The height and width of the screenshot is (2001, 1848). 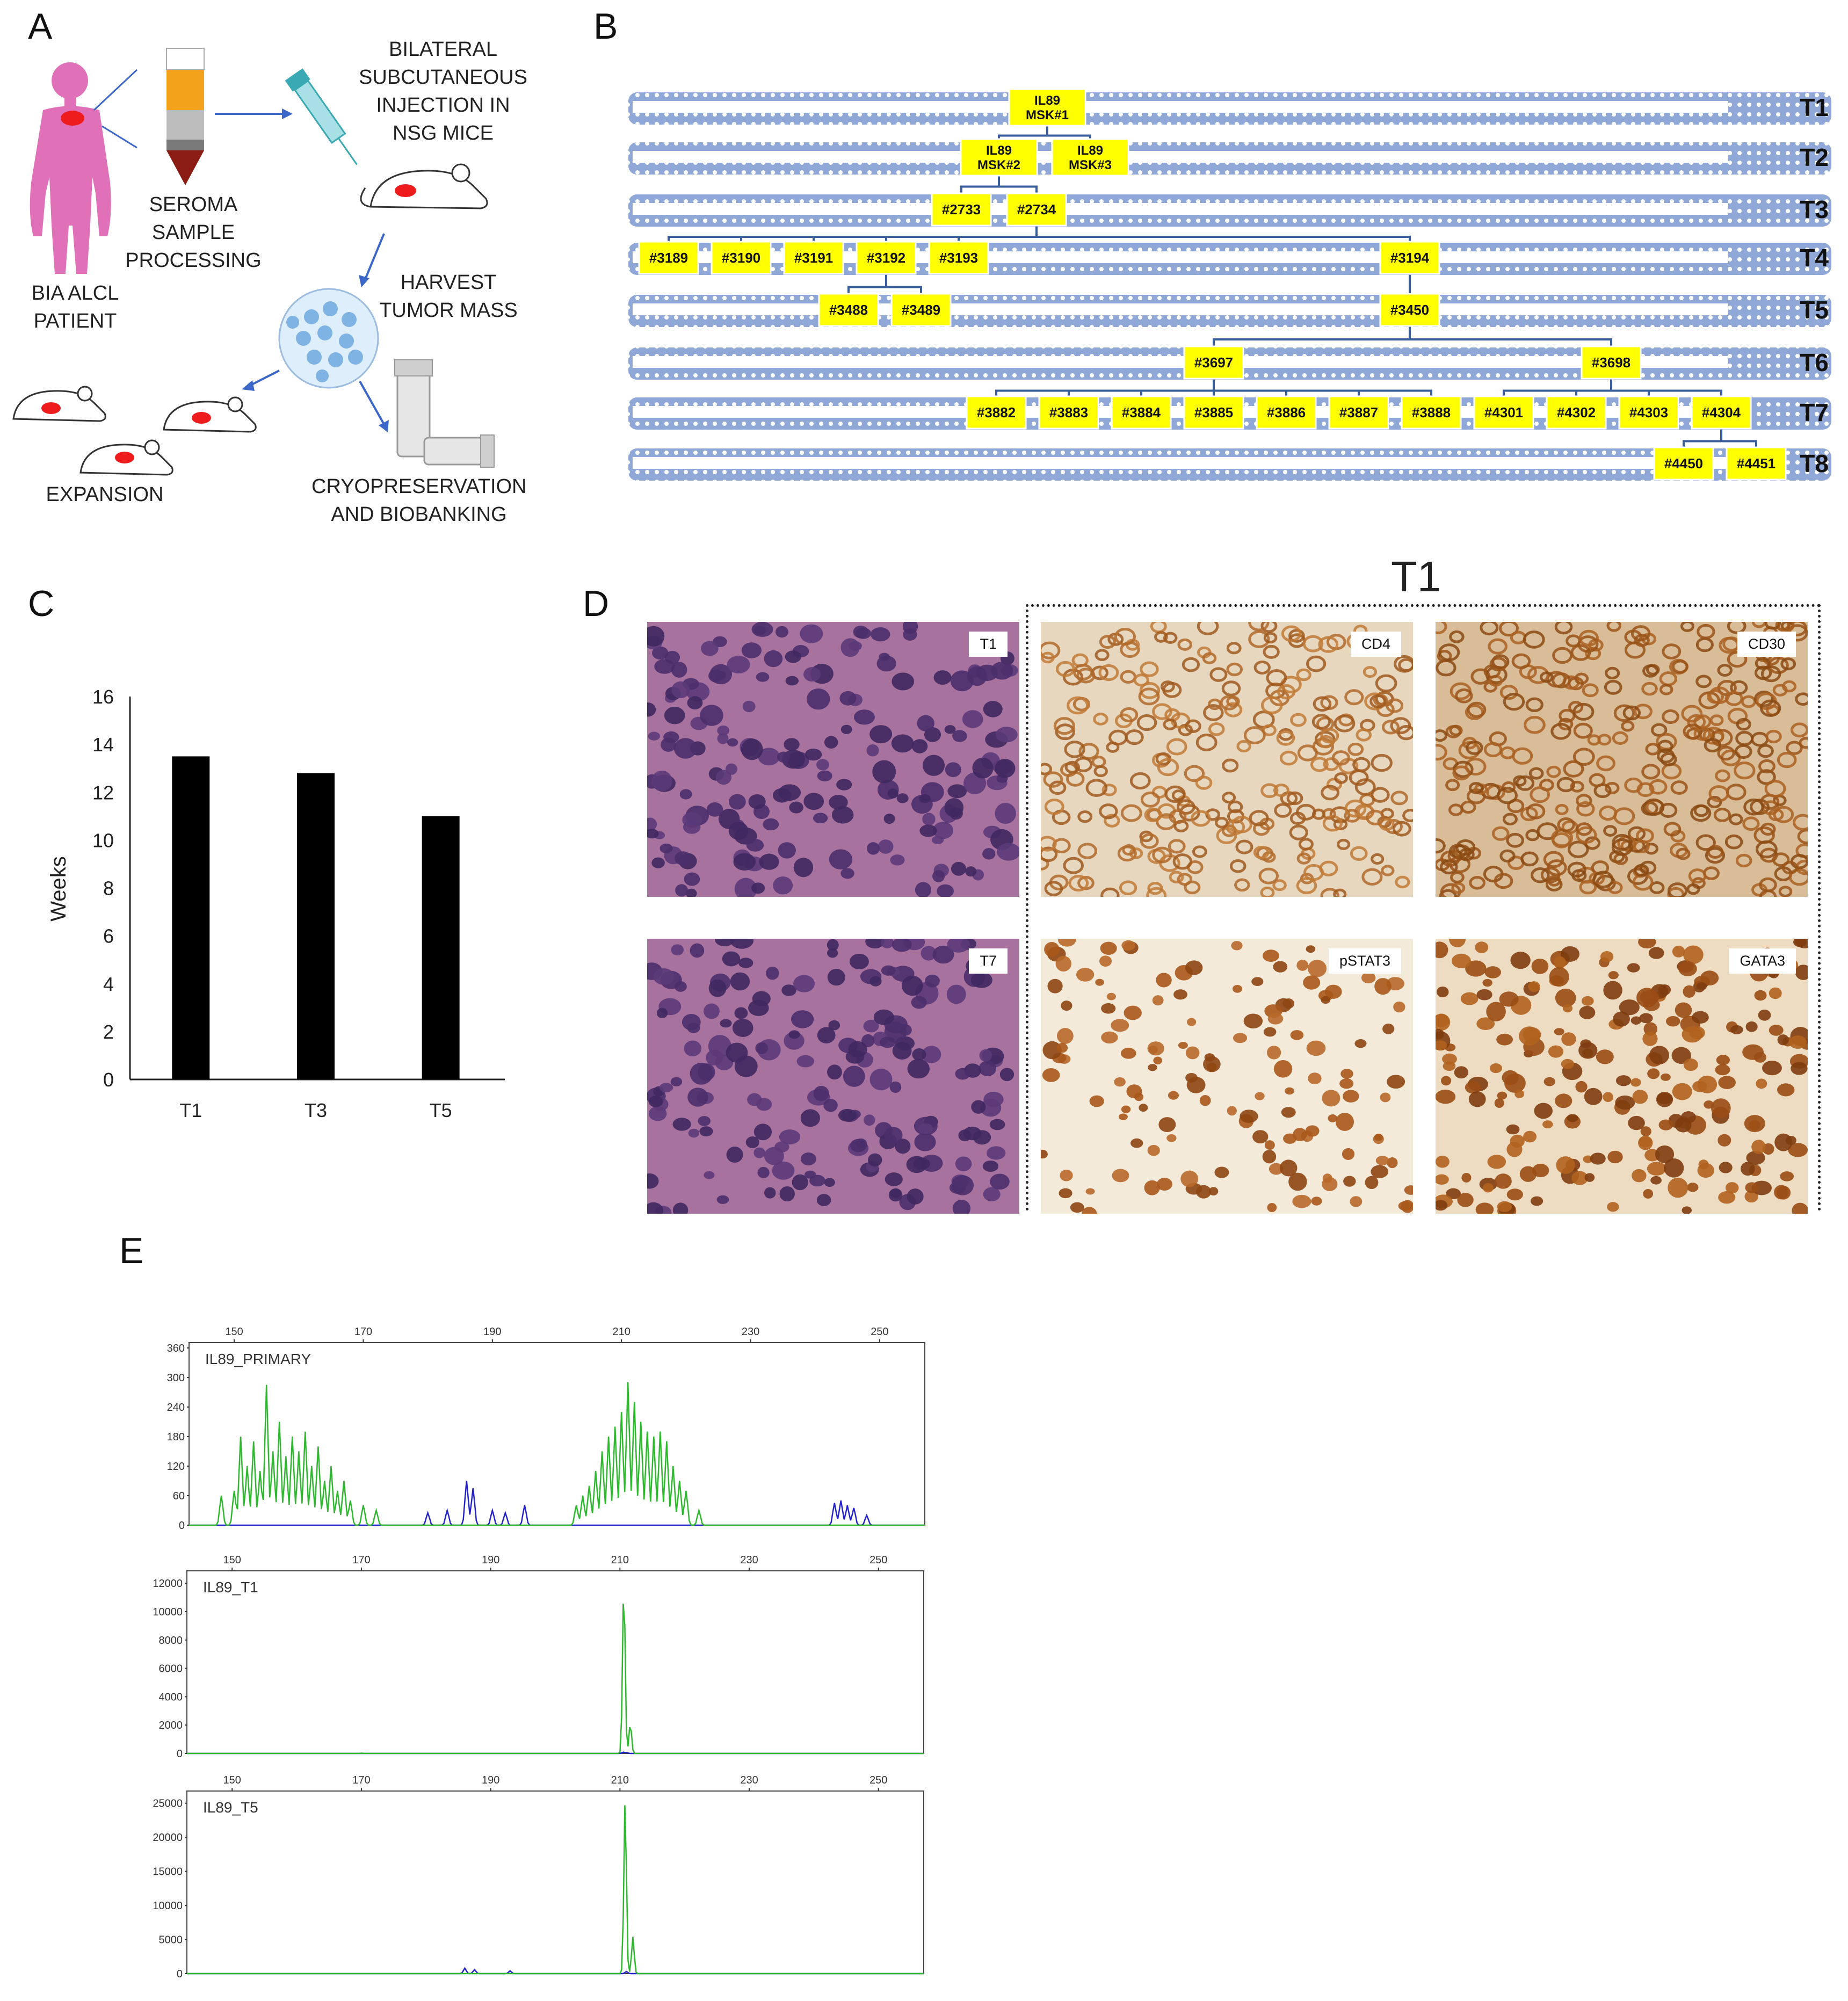 I want to click on generation-label: T8, so click(x=1814, y=464).